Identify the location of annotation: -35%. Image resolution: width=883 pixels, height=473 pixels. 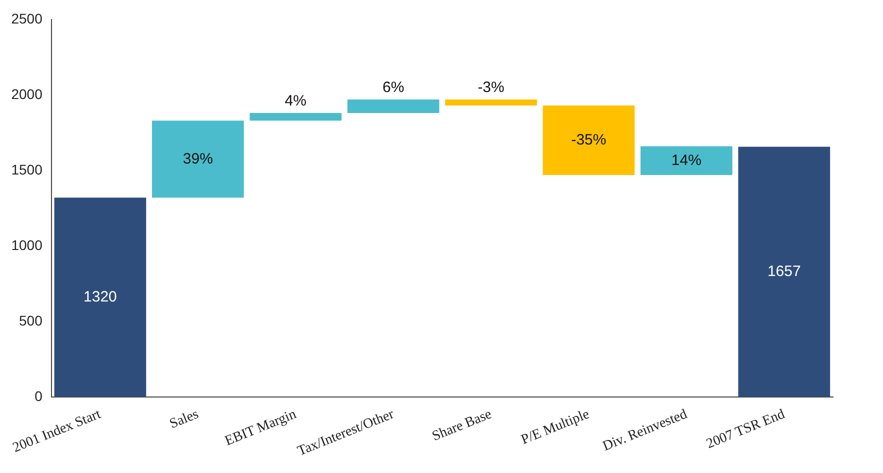
(588, 139).